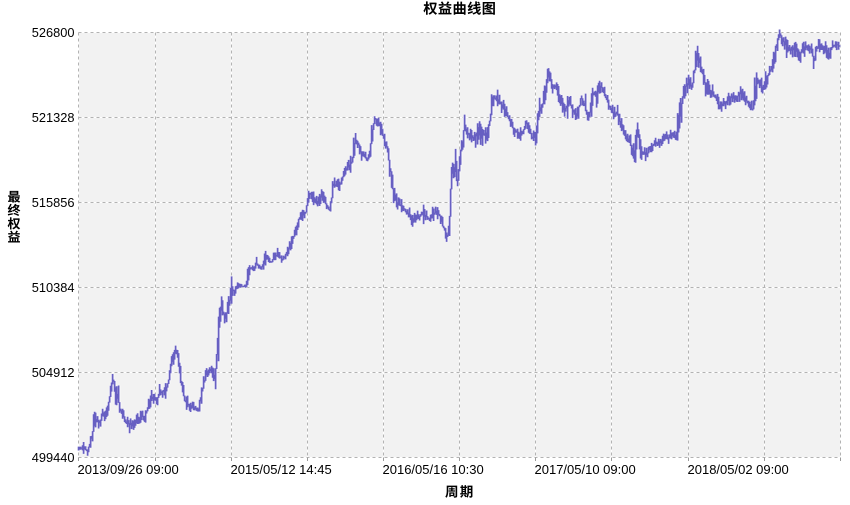 Image resolution: width=850 pixels, height=505 pixels. I want to click on svg-text: 515856, so click(53, 202).